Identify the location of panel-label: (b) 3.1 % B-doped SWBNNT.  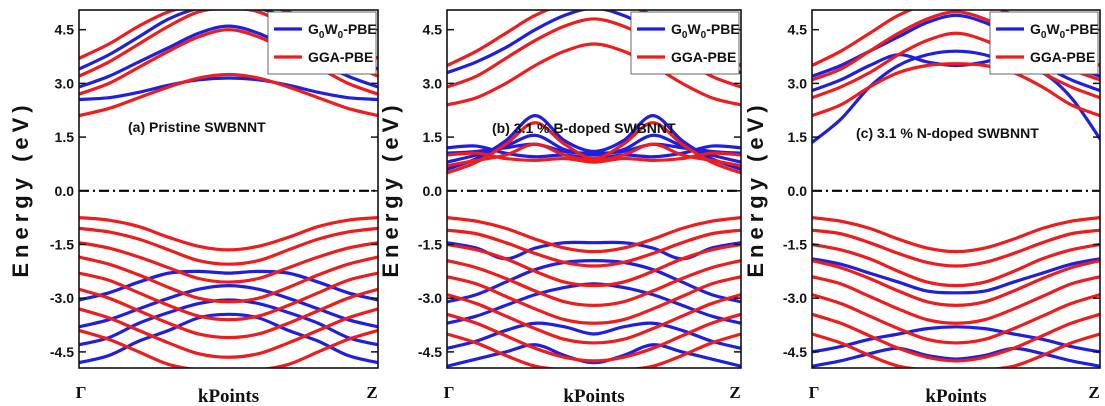
(584, 128).